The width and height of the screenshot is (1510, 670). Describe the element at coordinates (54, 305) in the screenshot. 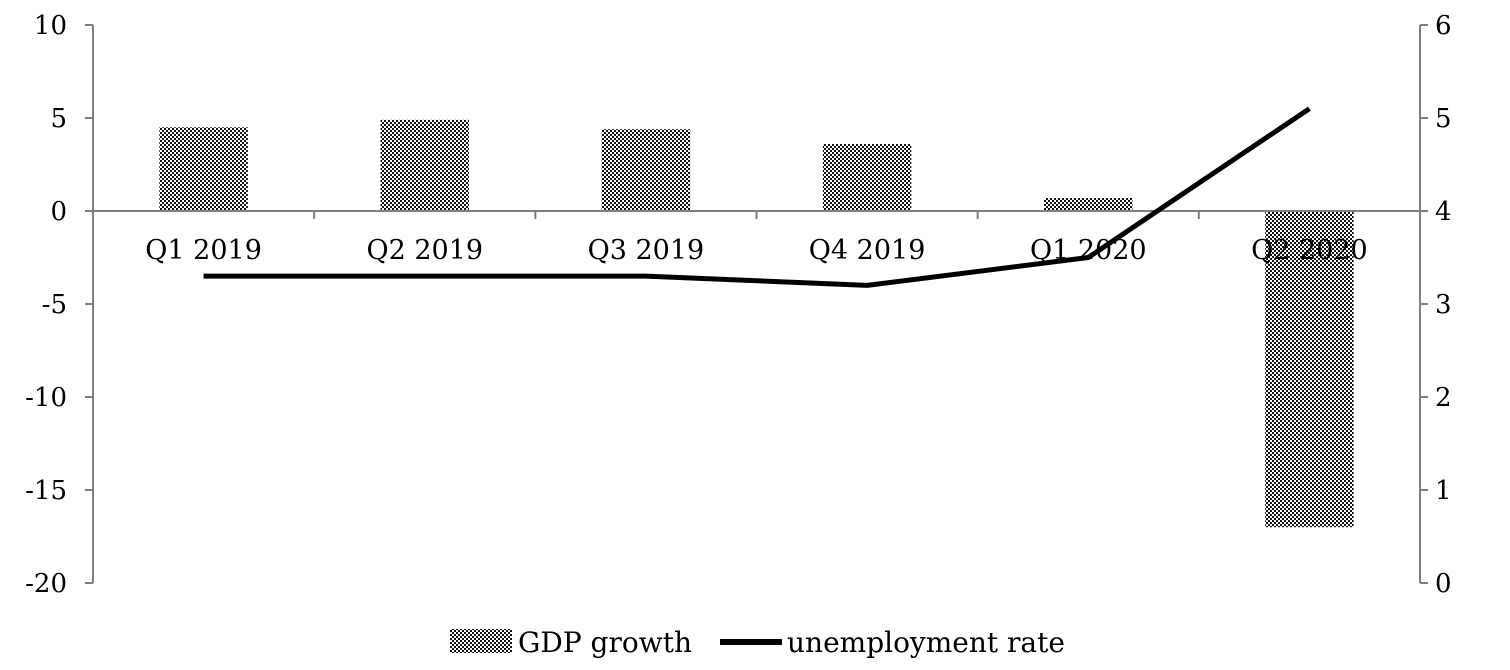

I see `left-tick-label-3: -5` at that location.